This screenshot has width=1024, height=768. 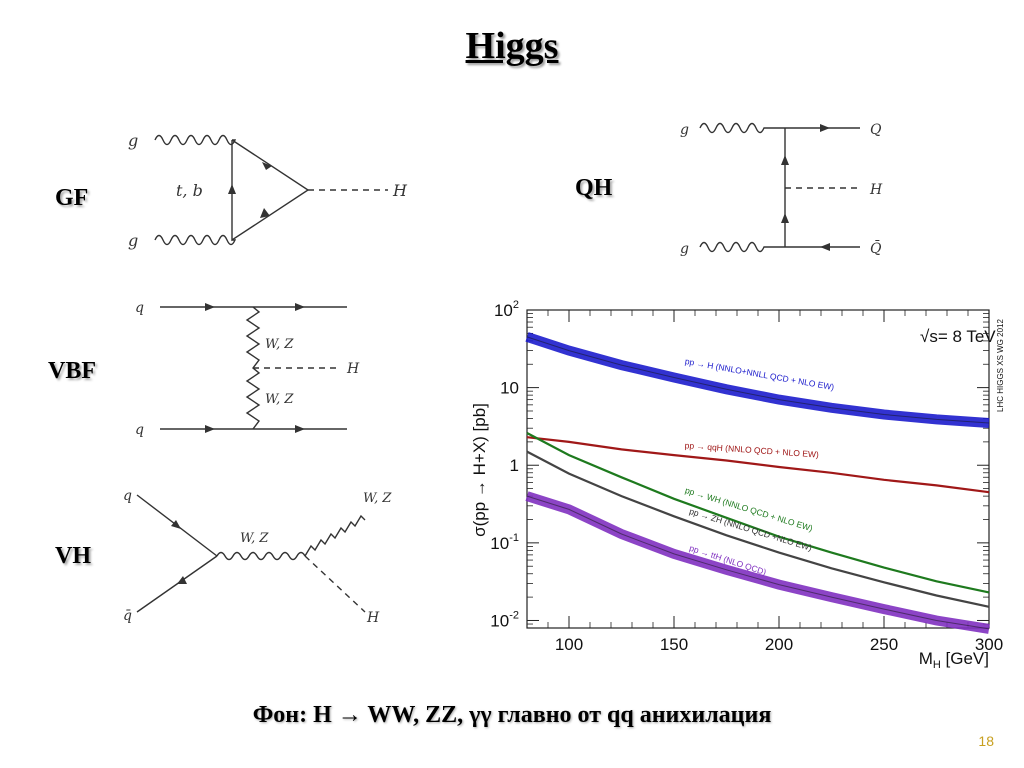 What do you see at coordinates (509, 388) in the screenshot?
I see `y-tick-label: 10` at bounding box center [509, 388].